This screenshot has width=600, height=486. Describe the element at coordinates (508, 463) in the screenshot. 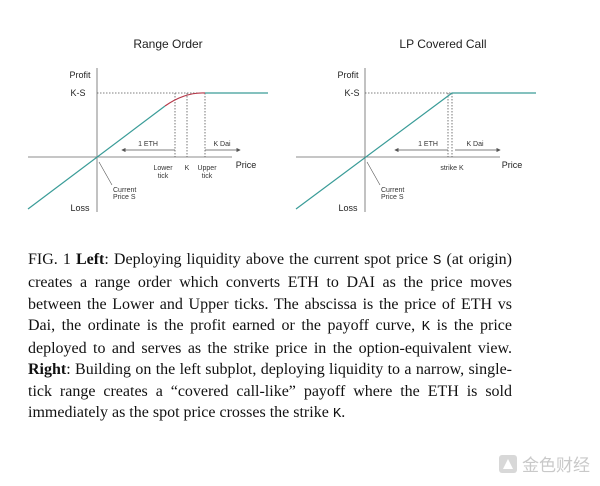

I see `watermark-logo` at that location.